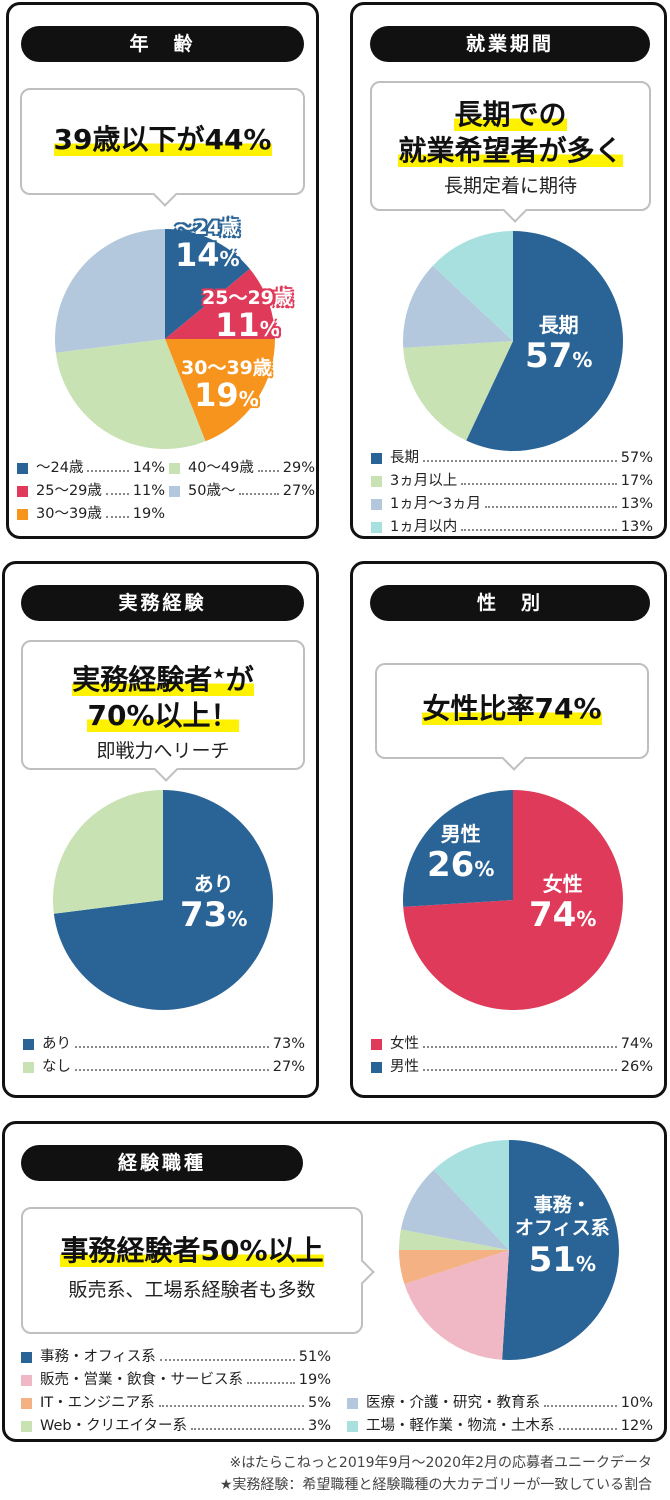 The width and height of the screenshot is (670, 1500). I want to click on pie-slice-なし, so click(108, 852).